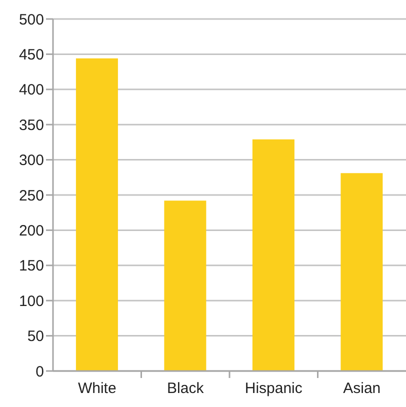  I want to click on y-tick-label: 50, so click(35, 337).